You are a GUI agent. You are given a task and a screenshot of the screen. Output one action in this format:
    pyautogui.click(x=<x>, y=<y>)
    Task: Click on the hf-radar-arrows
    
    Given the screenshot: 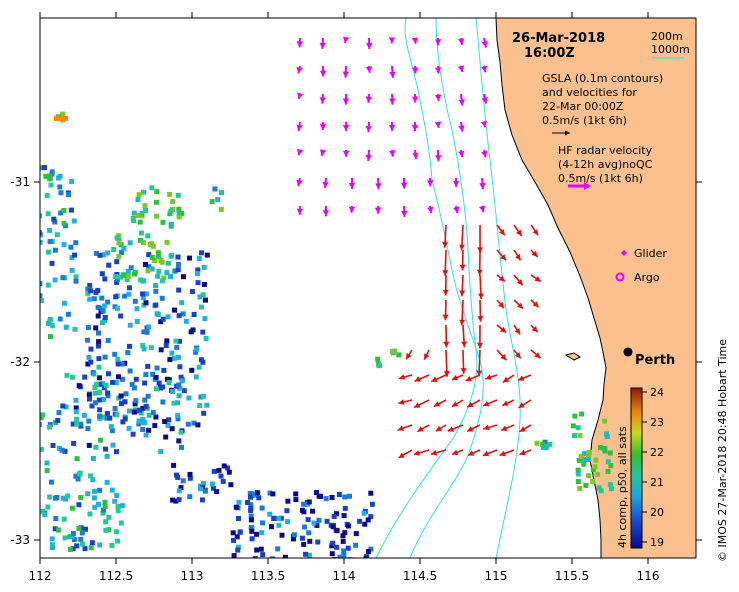 What is the action you would take?
    pyautogui.click(x=392, y=127)
    